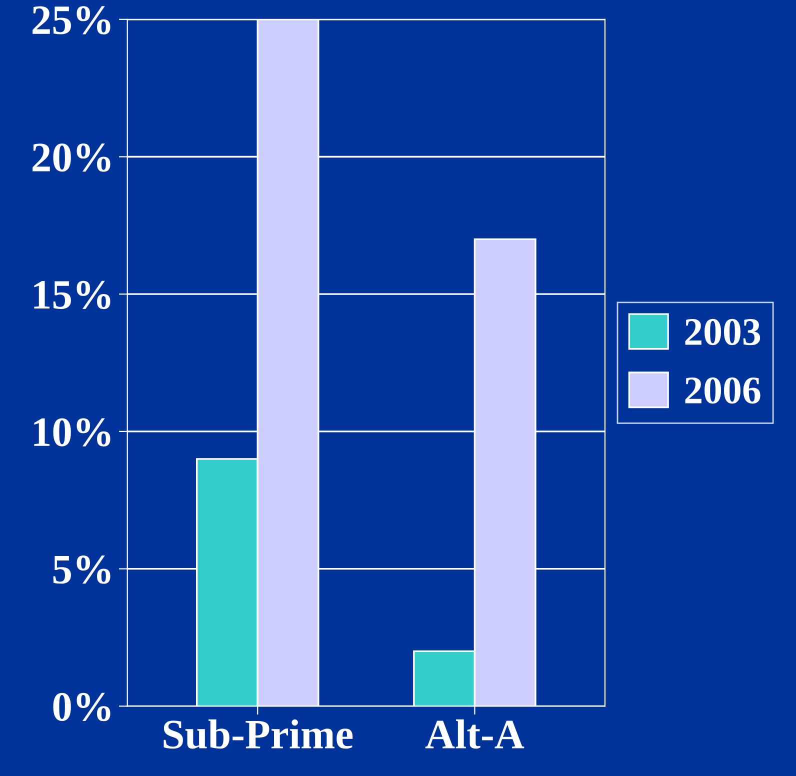 The image size is (796, 776). Describe the element at coordinates (72, 432) in the screenshot. I see `y-tick-label: 10%` at that location.